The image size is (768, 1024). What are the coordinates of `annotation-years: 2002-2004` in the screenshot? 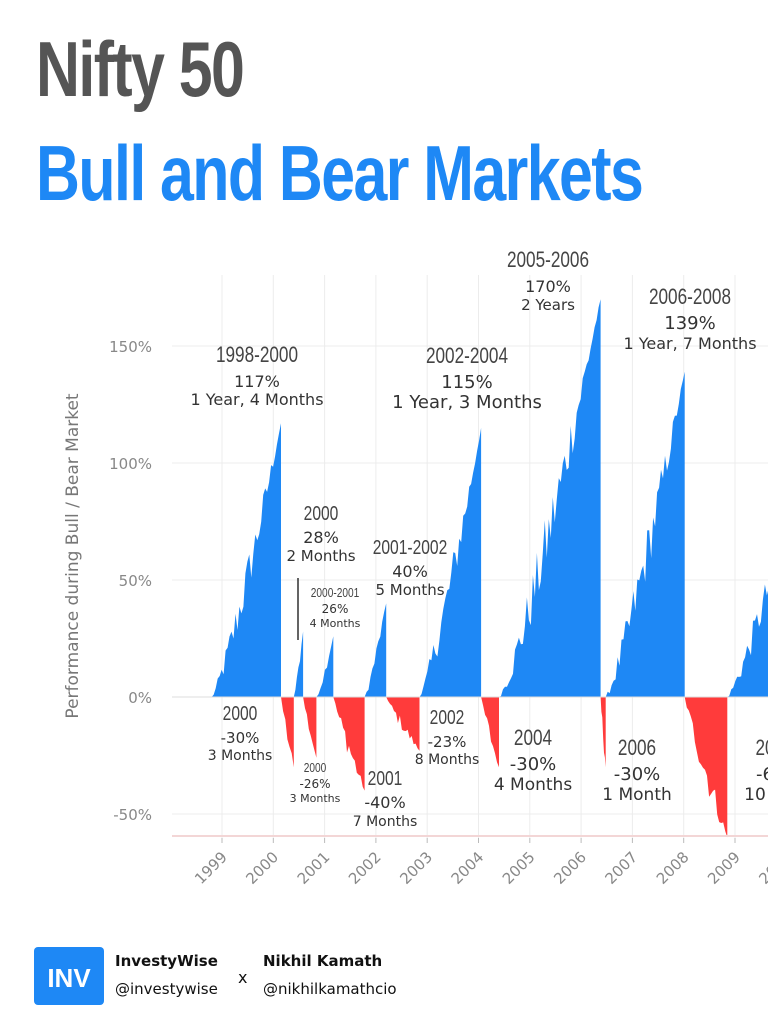 It's located at (467, 356).